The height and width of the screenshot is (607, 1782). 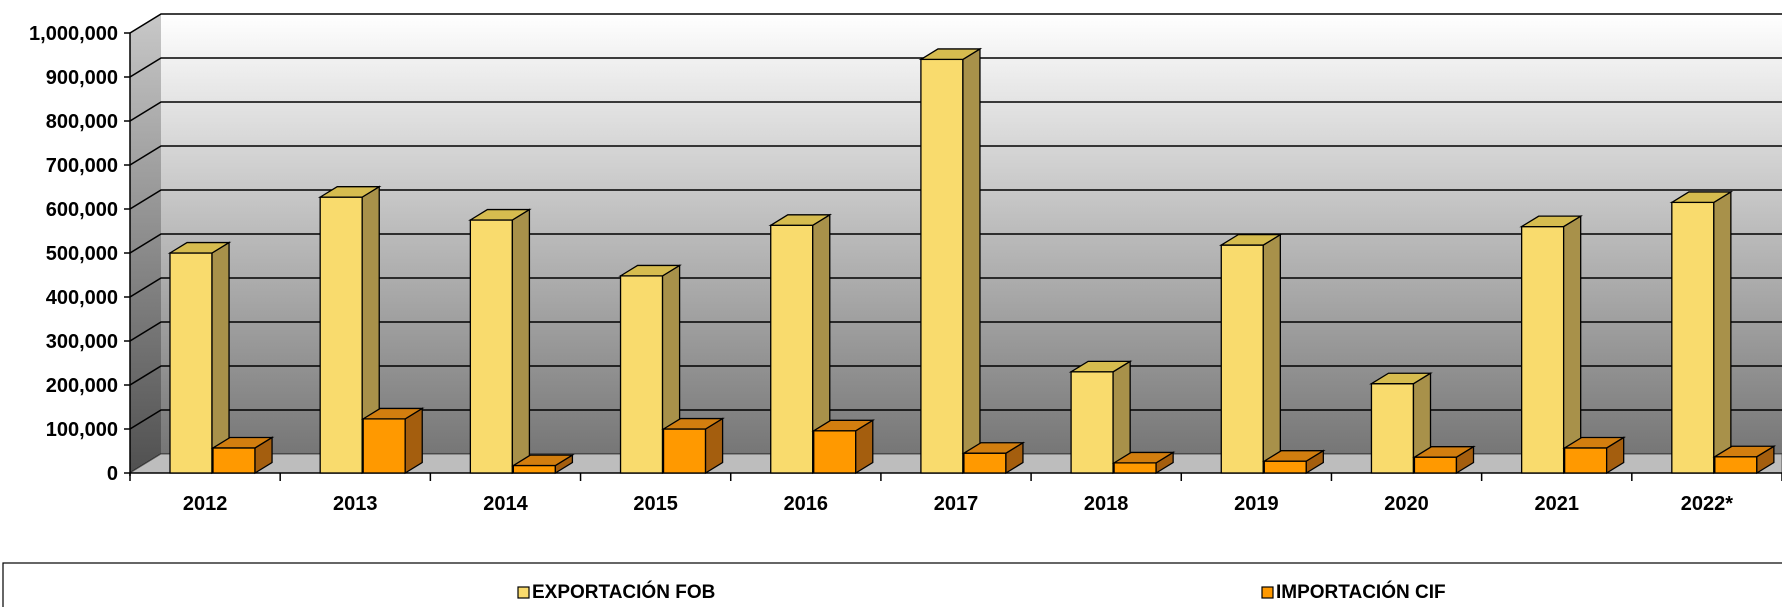 What do you see at coordinates (73, 34) in the screenshot?
I see `y-tick-label: 1,000,000` at bounding box center [73, 34].